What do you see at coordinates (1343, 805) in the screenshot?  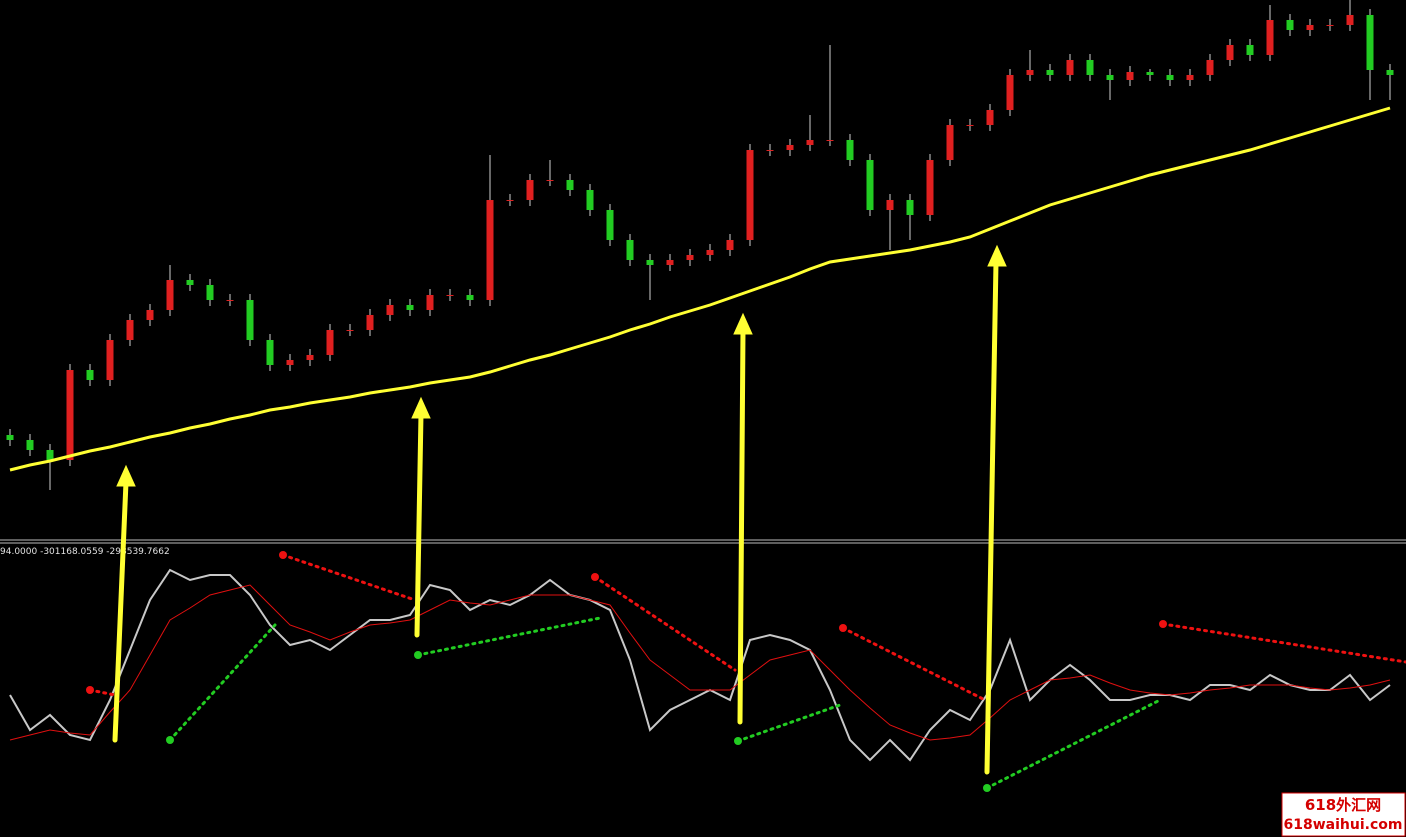 I see `watermark-title: 618外汇网` at bounding box center [1343, 805].